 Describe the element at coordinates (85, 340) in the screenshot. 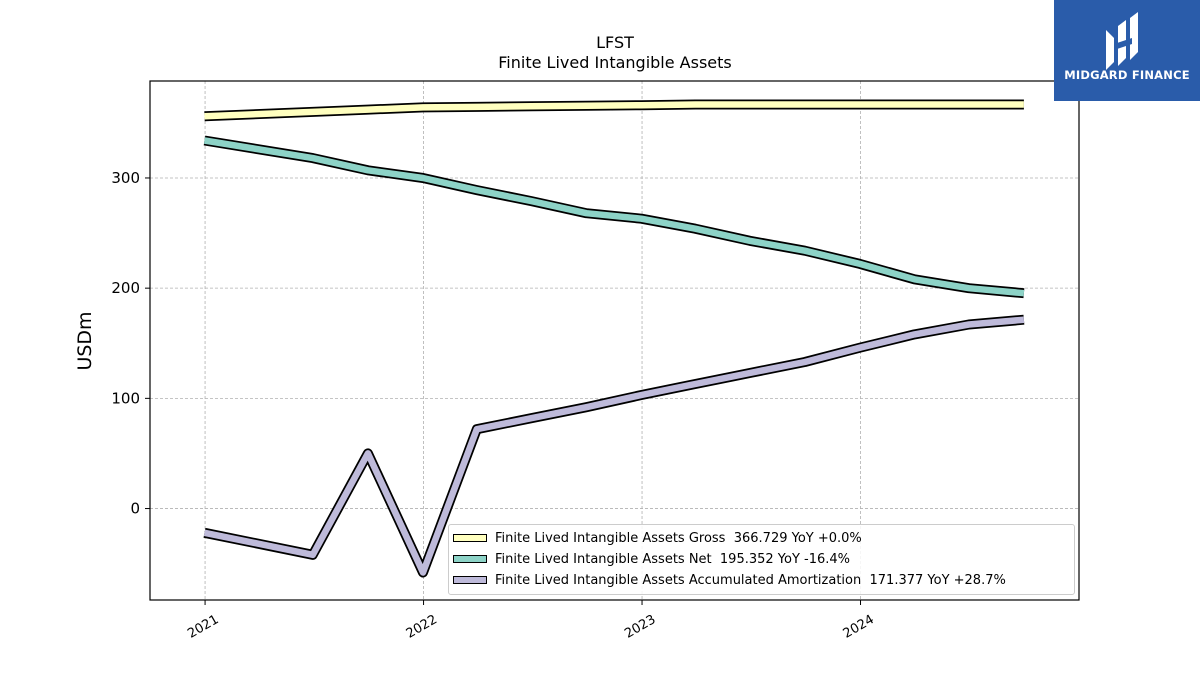

I see `y-axis-label: USDm` at that location.